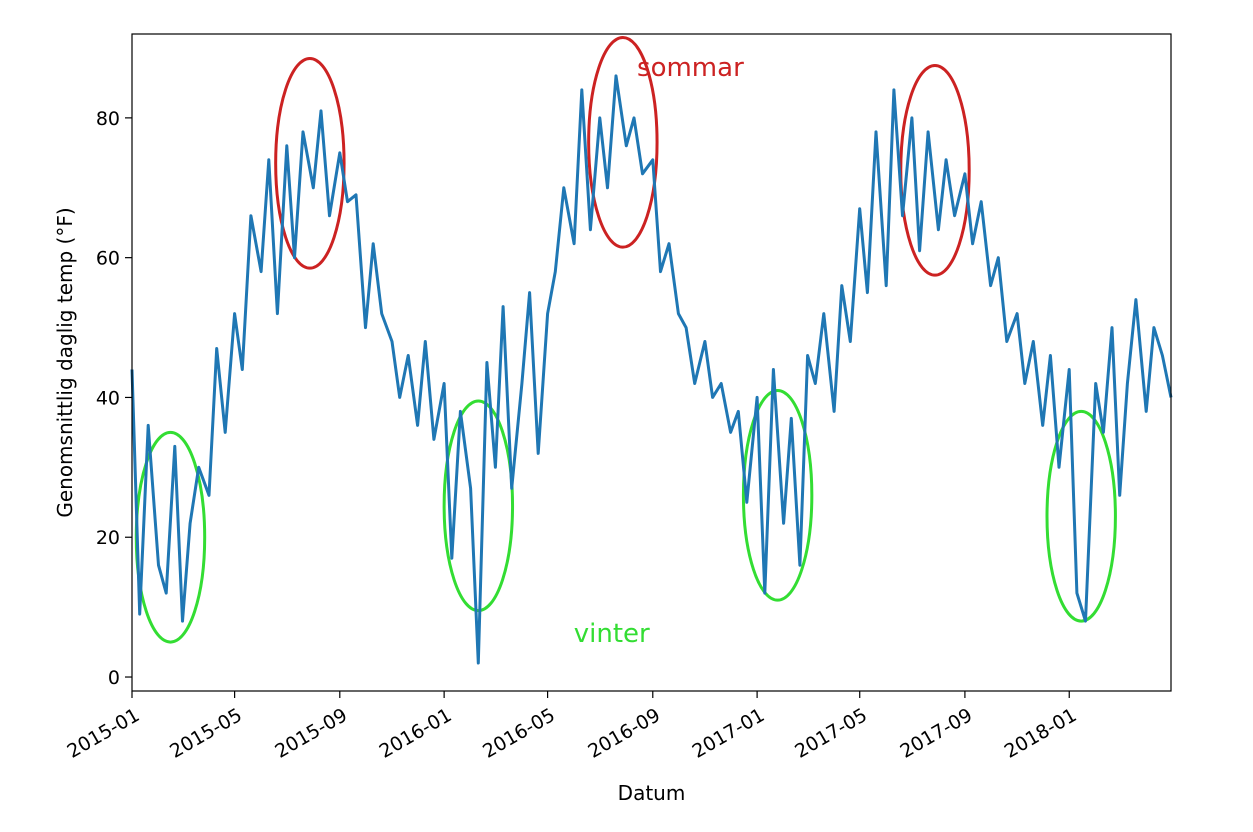 The height and width of the screenshot is (832, 1253). What do you see at coordinates (108, 119) in the screenshot?
I see `y-tick-label: 80` at bounding box center [108, 119].